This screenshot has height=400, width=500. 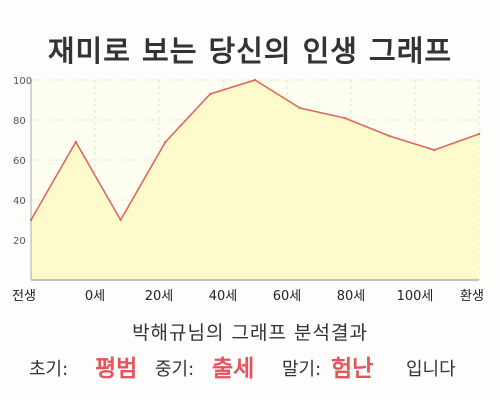 I want to click on y-tick-label: 20, so click(x=19, y=241).